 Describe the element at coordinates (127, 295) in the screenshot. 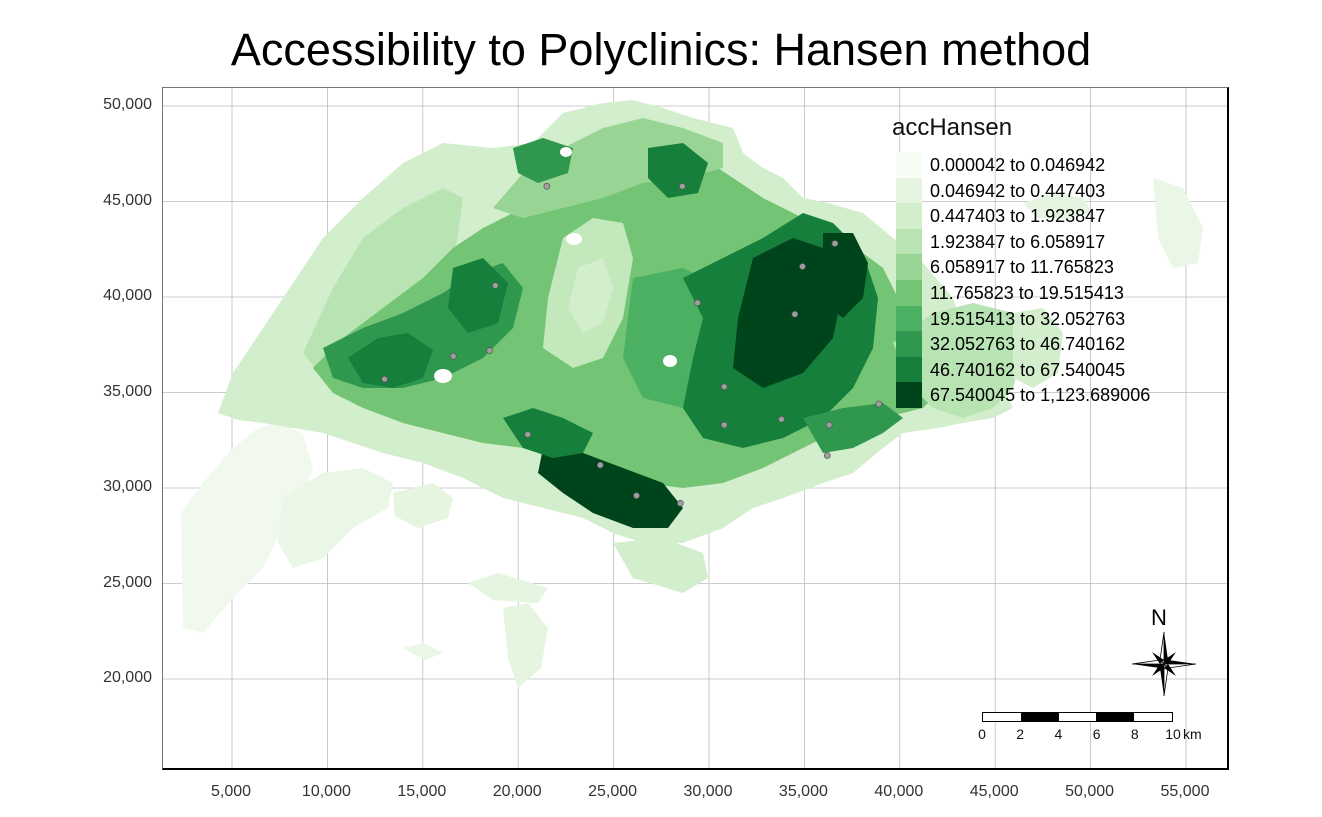

I see `y-tick-label: 40,000` at that location.